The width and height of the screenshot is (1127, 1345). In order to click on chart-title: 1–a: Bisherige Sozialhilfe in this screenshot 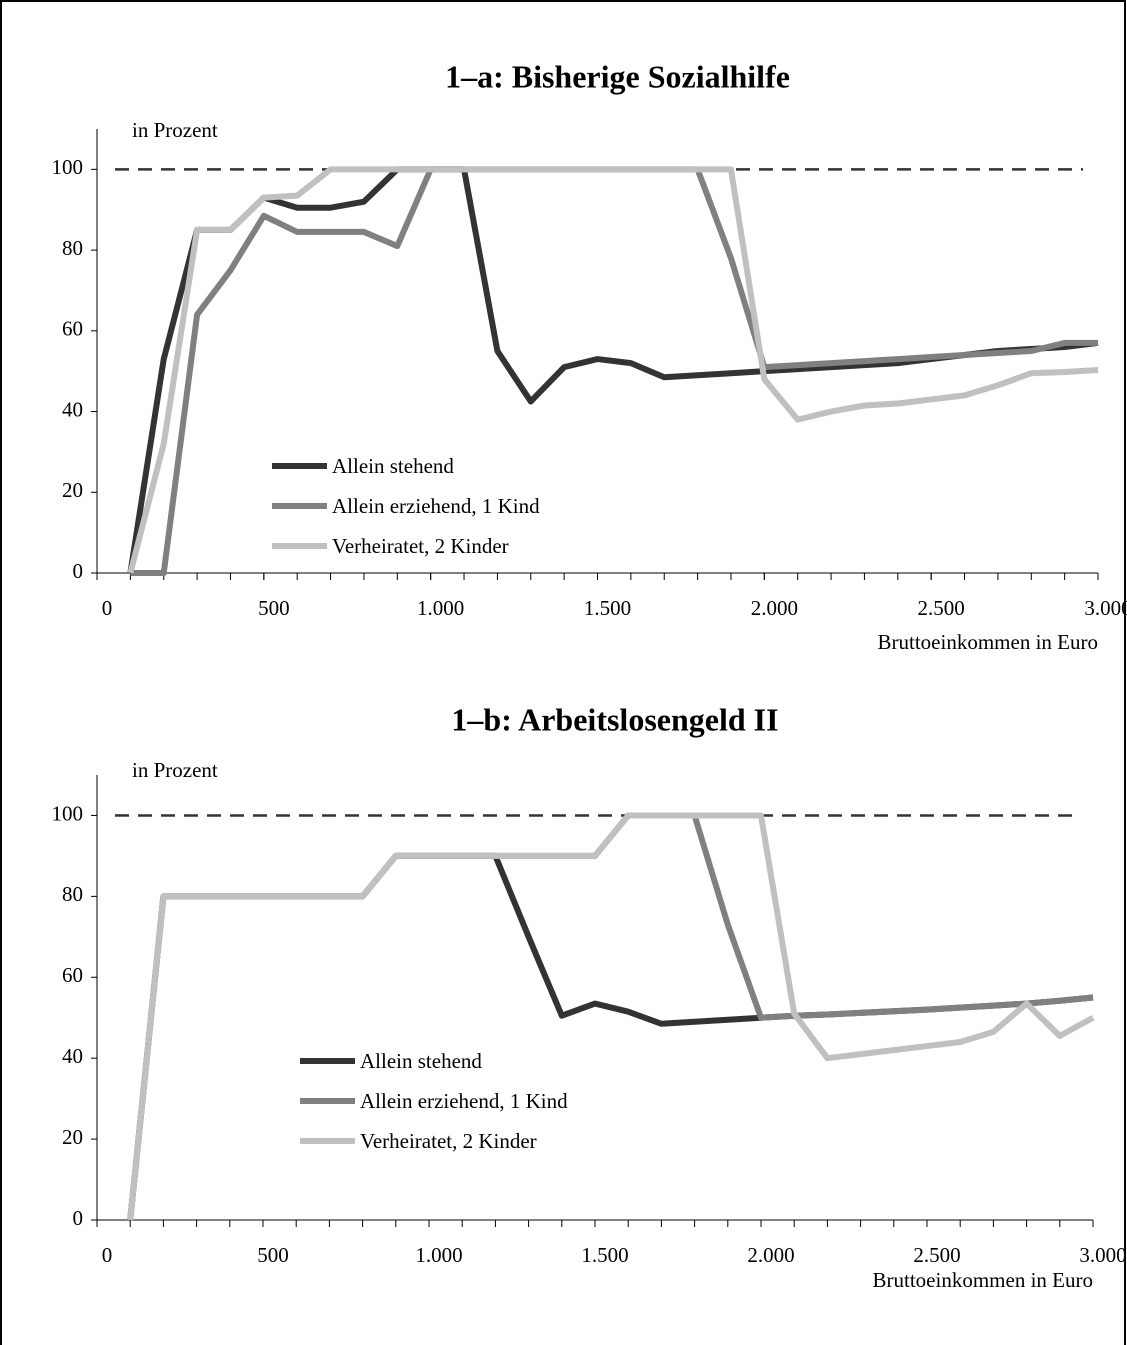, I will do `click(617, 76)`.